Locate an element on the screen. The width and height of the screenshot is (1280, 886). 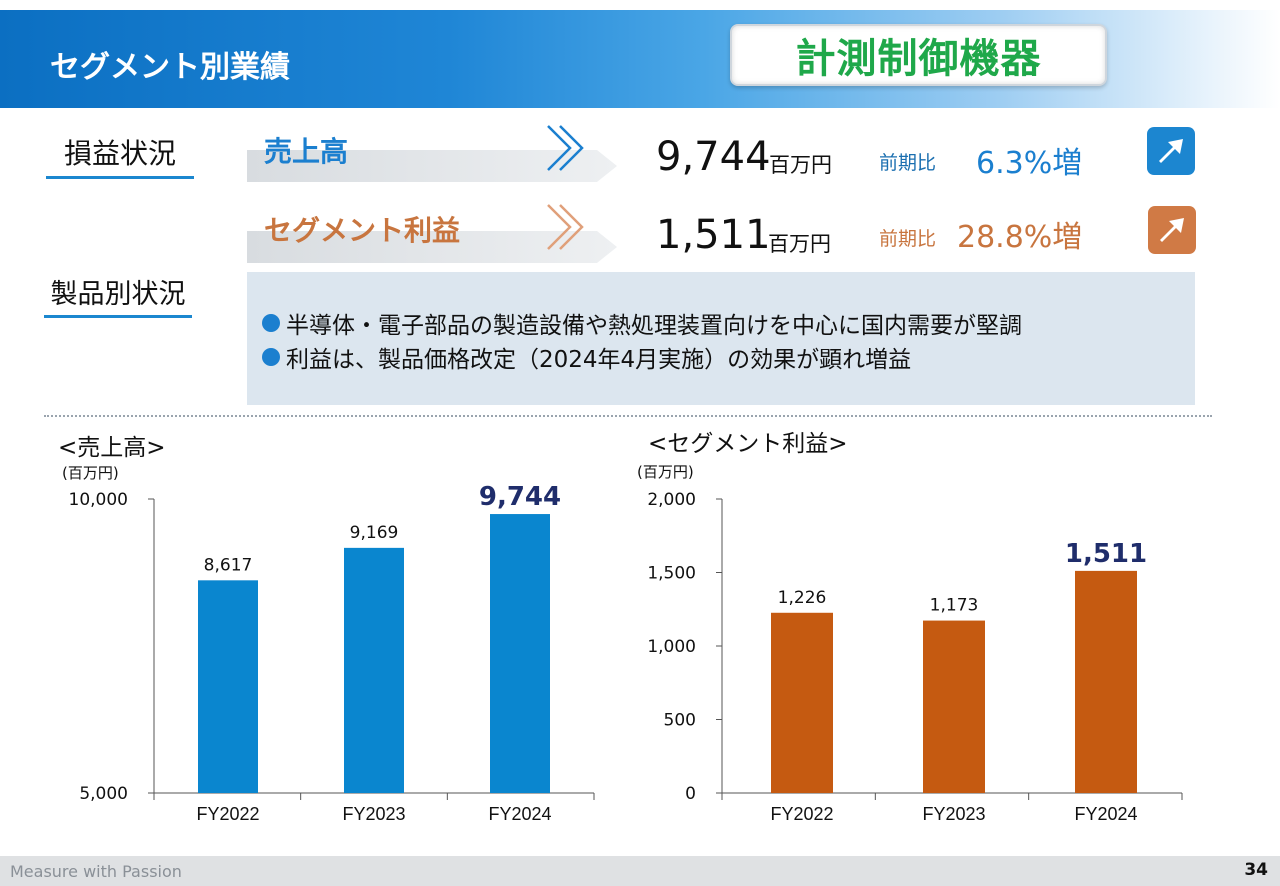
profit-y-tick-label: 500 is located at coordinates (680, 721).